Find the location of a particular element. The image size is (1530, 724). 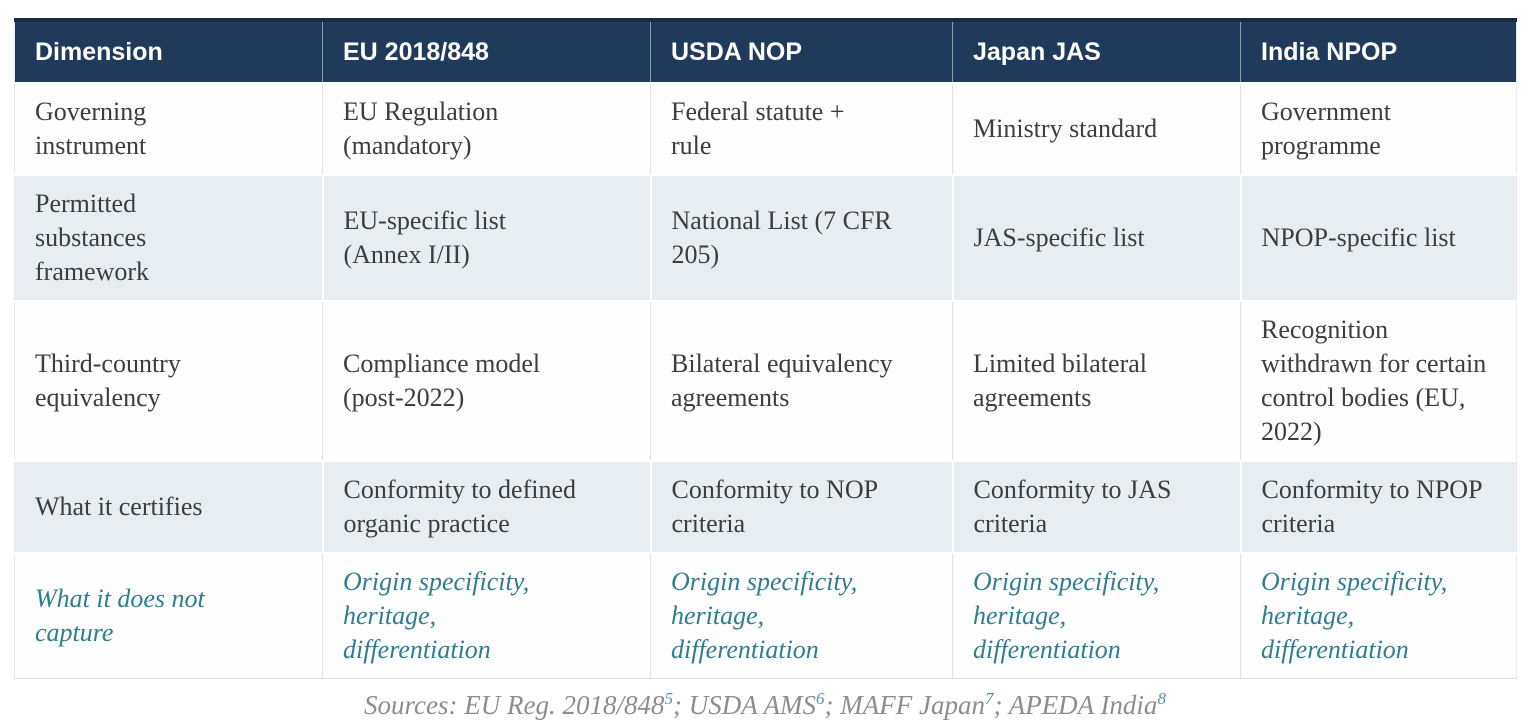

row-label-cell: Governing instrument is located at coordinates (168, 128).